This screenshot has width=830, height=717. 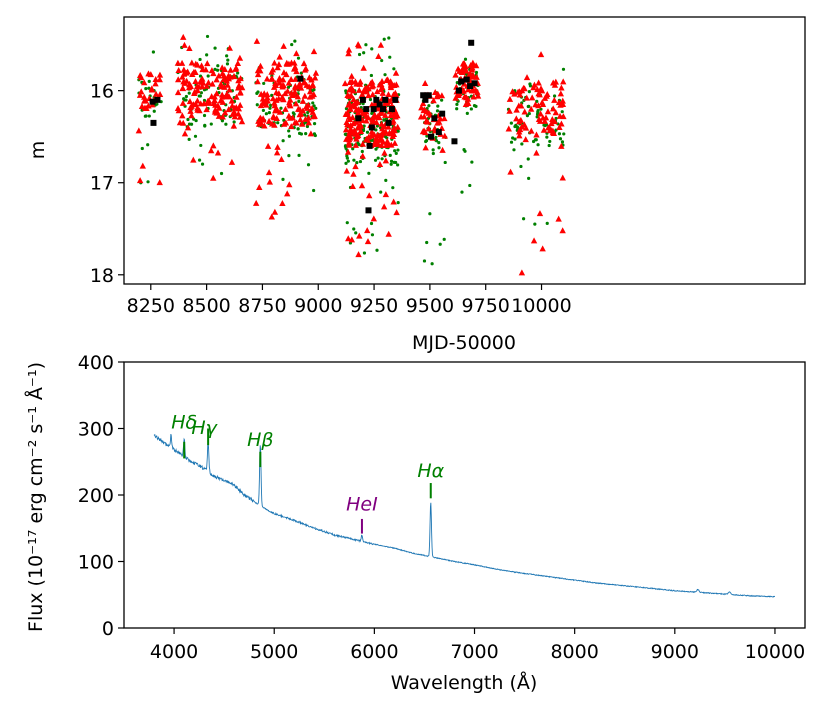 What do you see at coordinates (464, 343) in the screenshot?
I see `lightcurve-x-label: MJD-50000` at bounding box center [464, 343].